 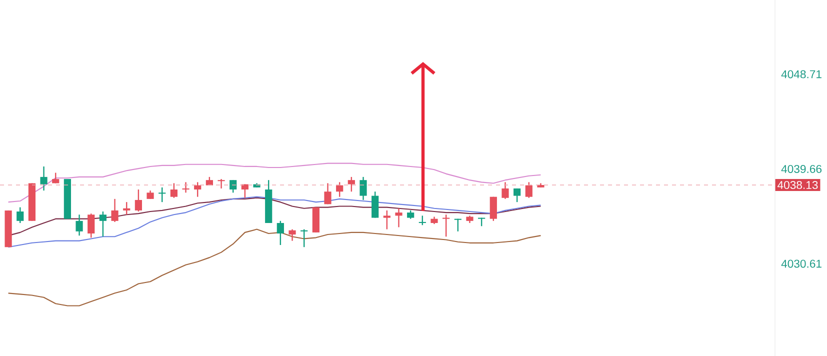 What do you see at coordinates (801, 74) in the screenshot?
I see `y-tick-label: 4048.71` at bounding box center [801, 74].